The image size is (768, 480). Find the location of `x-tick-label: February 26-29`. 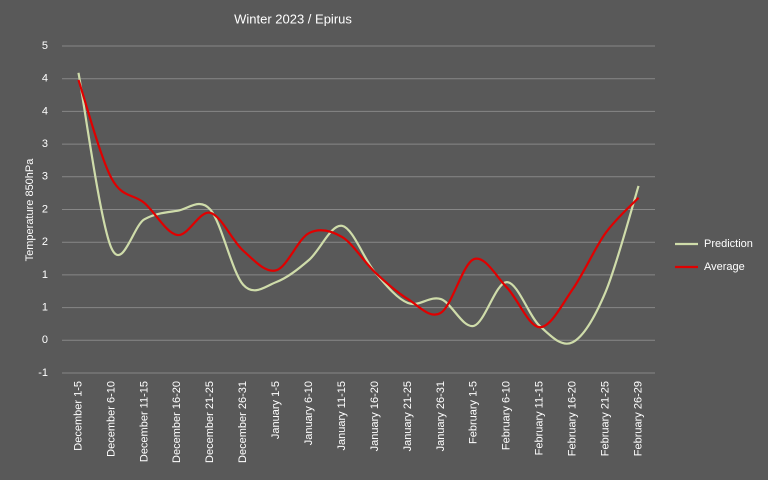

x-tick-label: February 26-29 is located at coordinates (638, 418).